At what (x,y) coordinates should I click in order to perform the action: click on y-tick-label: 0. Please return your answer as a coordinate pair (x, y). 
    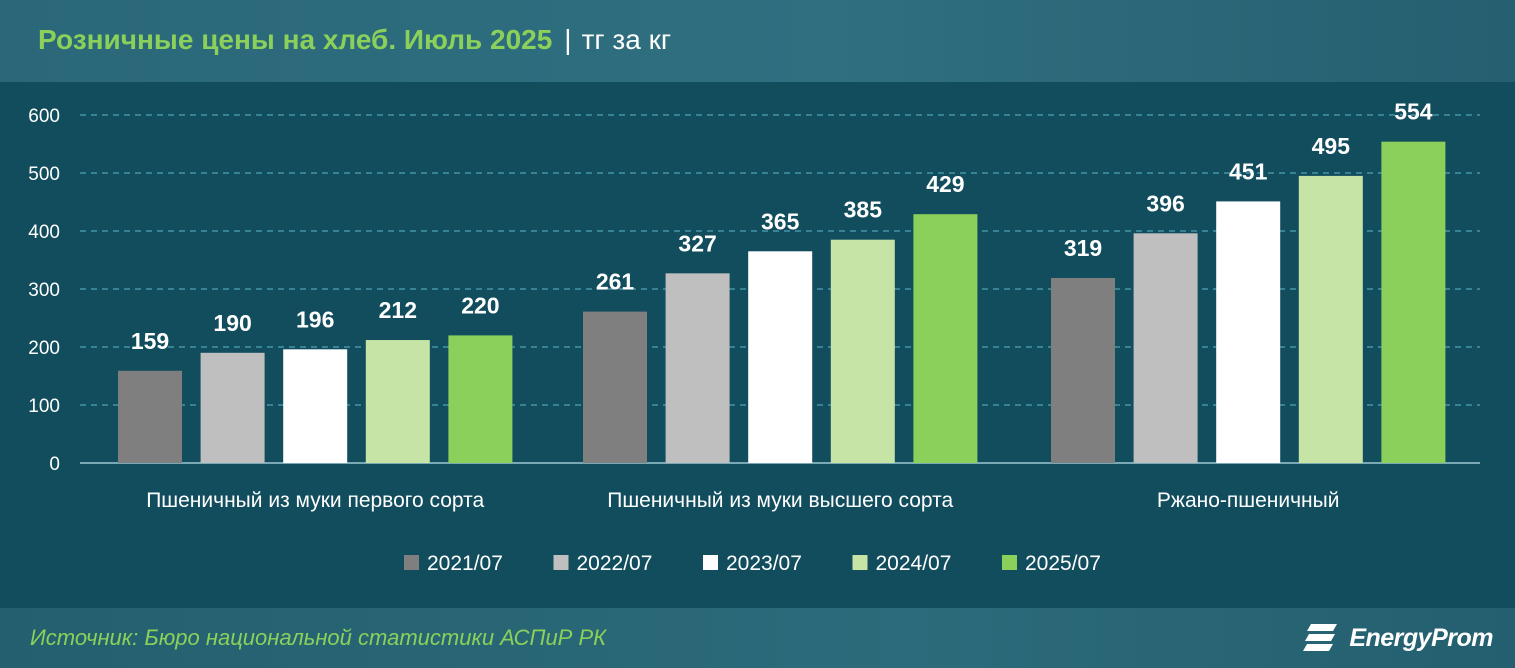
    Looking at the image, I should click on (54, 464).